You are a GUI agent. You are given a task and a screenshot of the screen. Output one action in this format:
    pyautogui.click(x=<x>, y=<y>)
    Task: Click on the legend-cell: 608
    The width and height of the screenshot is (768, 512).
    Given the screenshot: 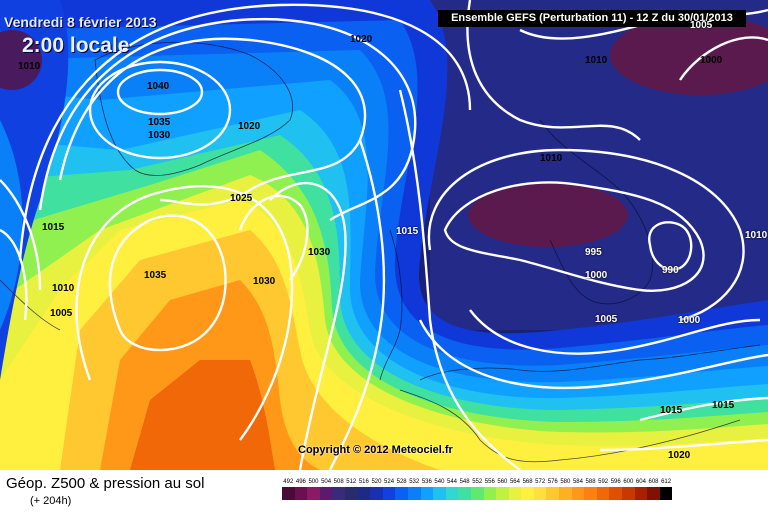 What is the action you would take?
    pyautogui.click(x=653, y=489)
    